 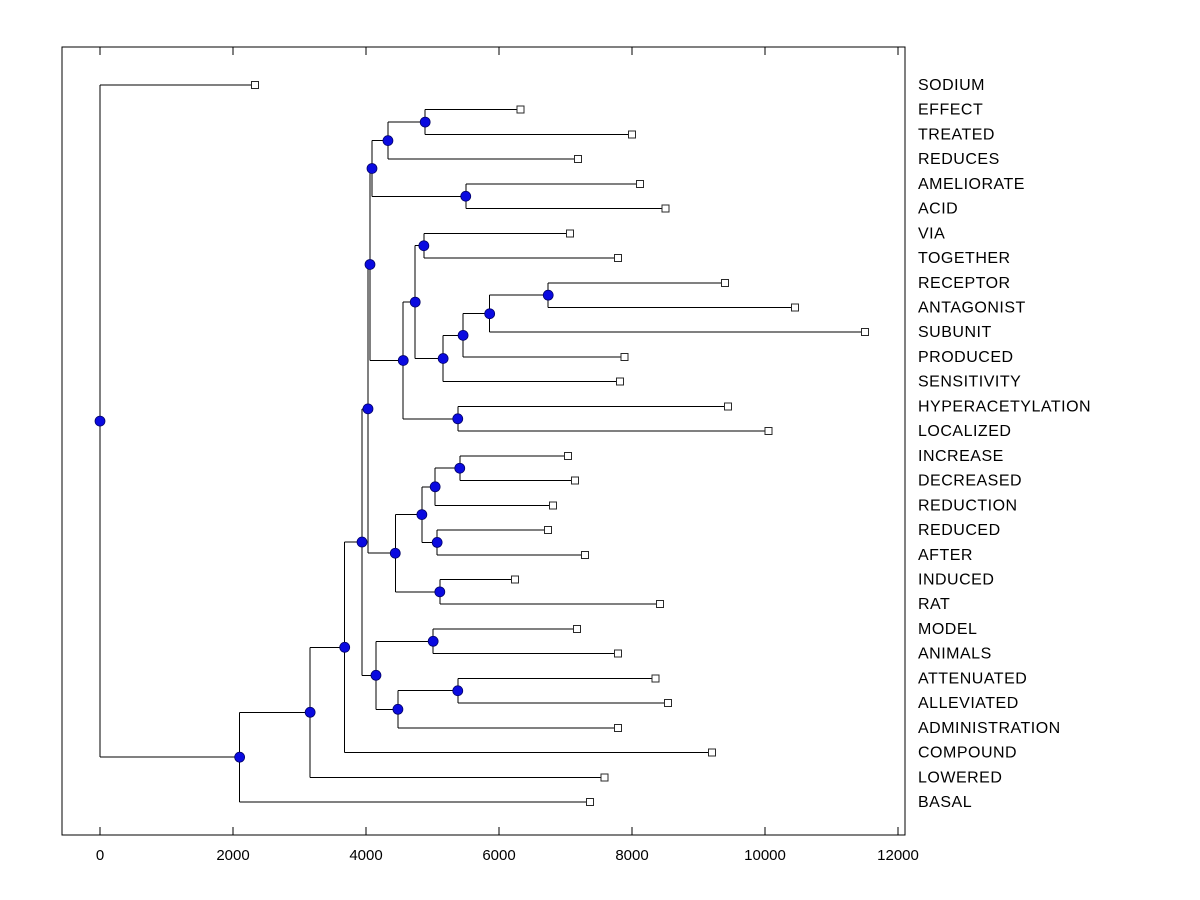 What do you see at coordinates (960, 777) in the screenshot?
I see `leaf-label: LOWERED` at bounding box center [960, 777].